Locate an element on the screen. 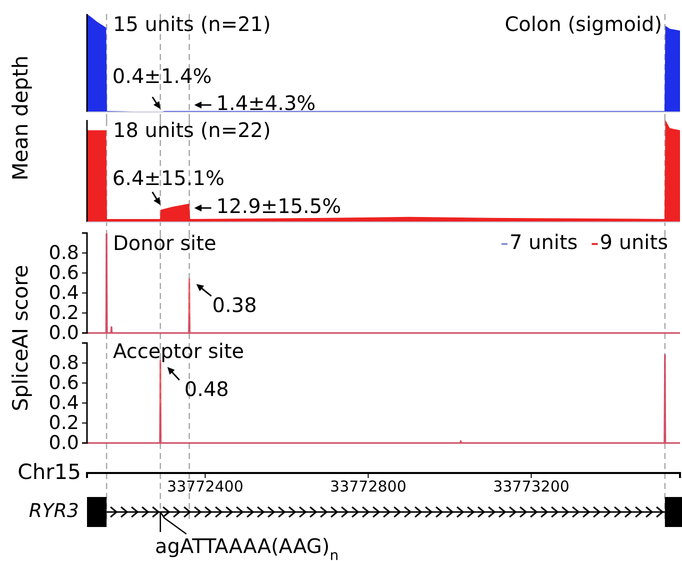 This screenshot has height=561, width=682. x-tick-label: 33772400 is located at coordinates (205, 487).